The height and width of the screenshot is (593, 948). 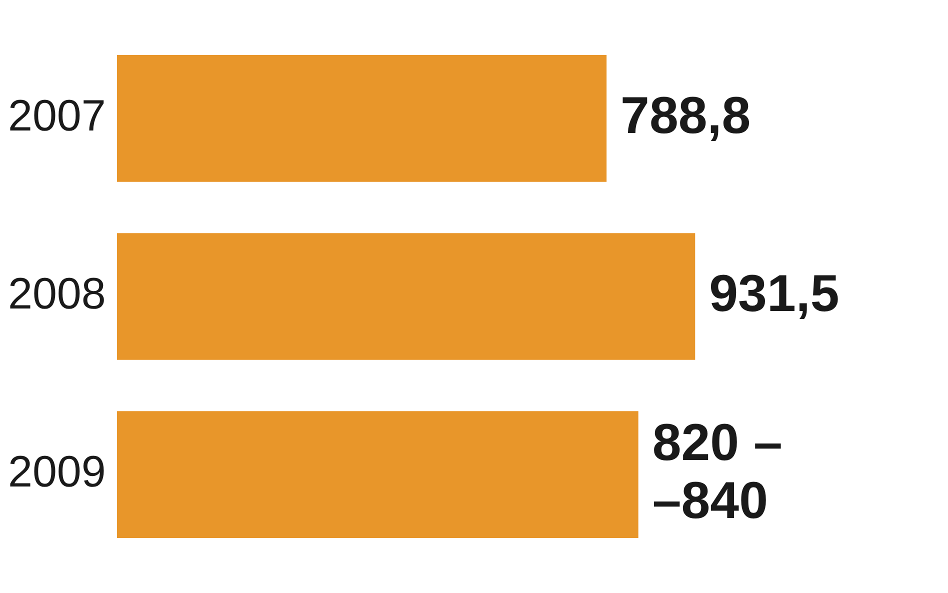 I want to click on y-tick-label: 2009, so click(x=57, y=472).